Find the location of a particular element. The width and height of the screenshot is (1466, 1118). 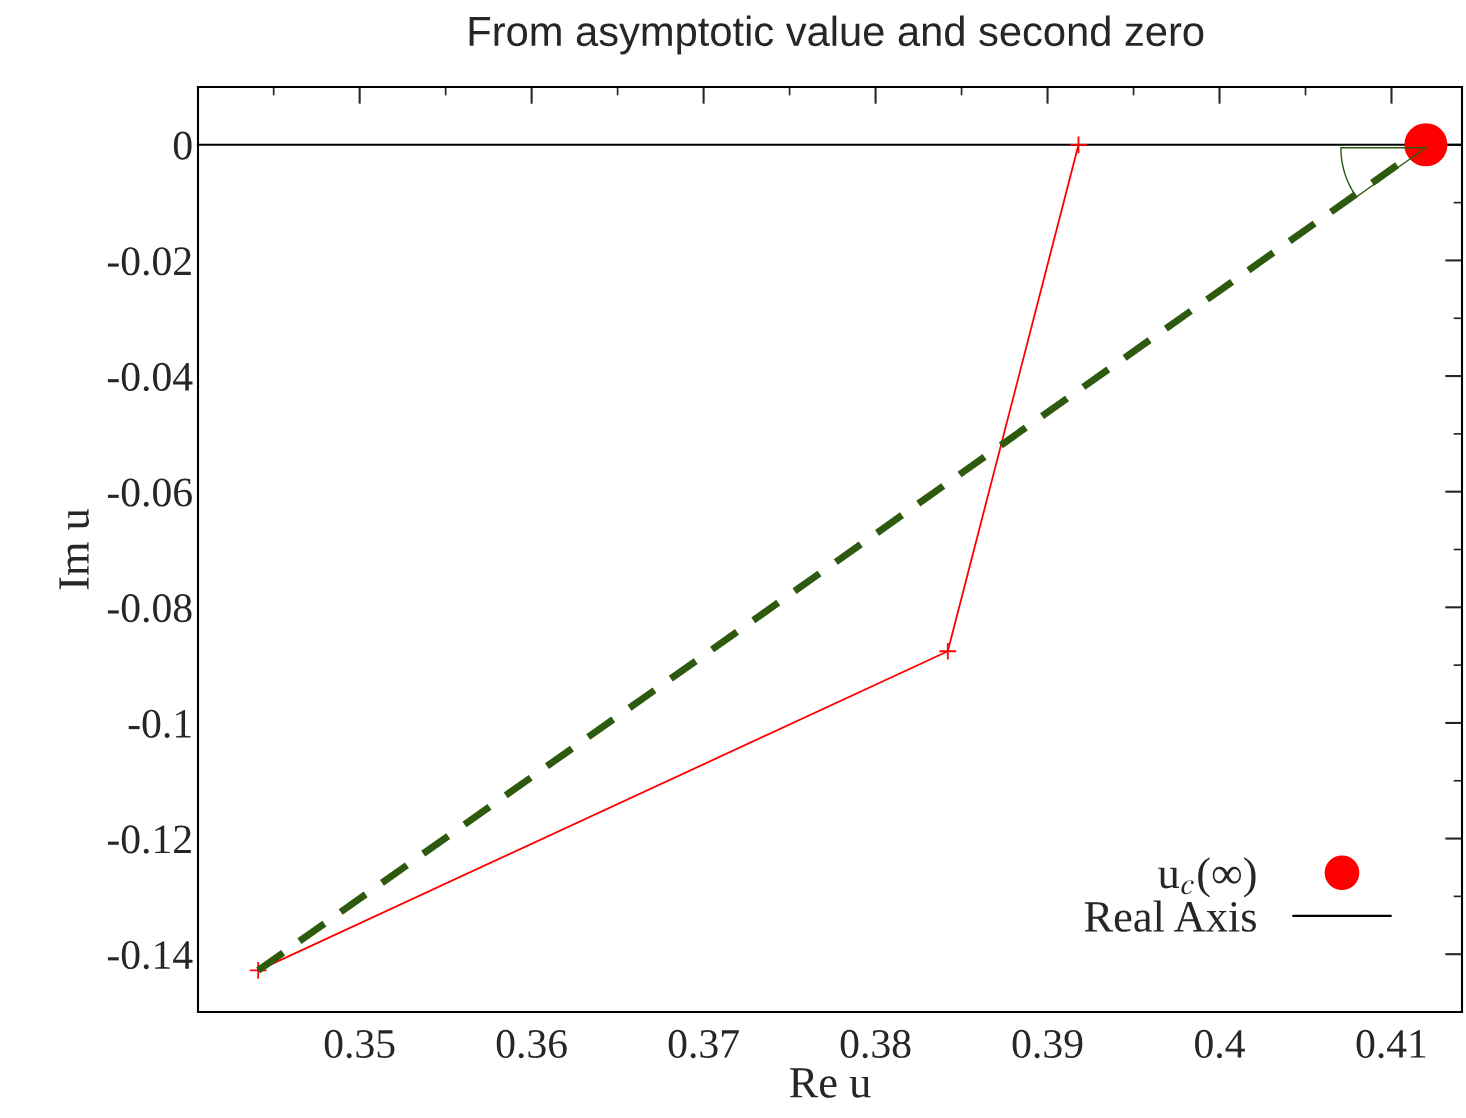

x-tick-label: 0.38 is located at coordinates (875, 1044).